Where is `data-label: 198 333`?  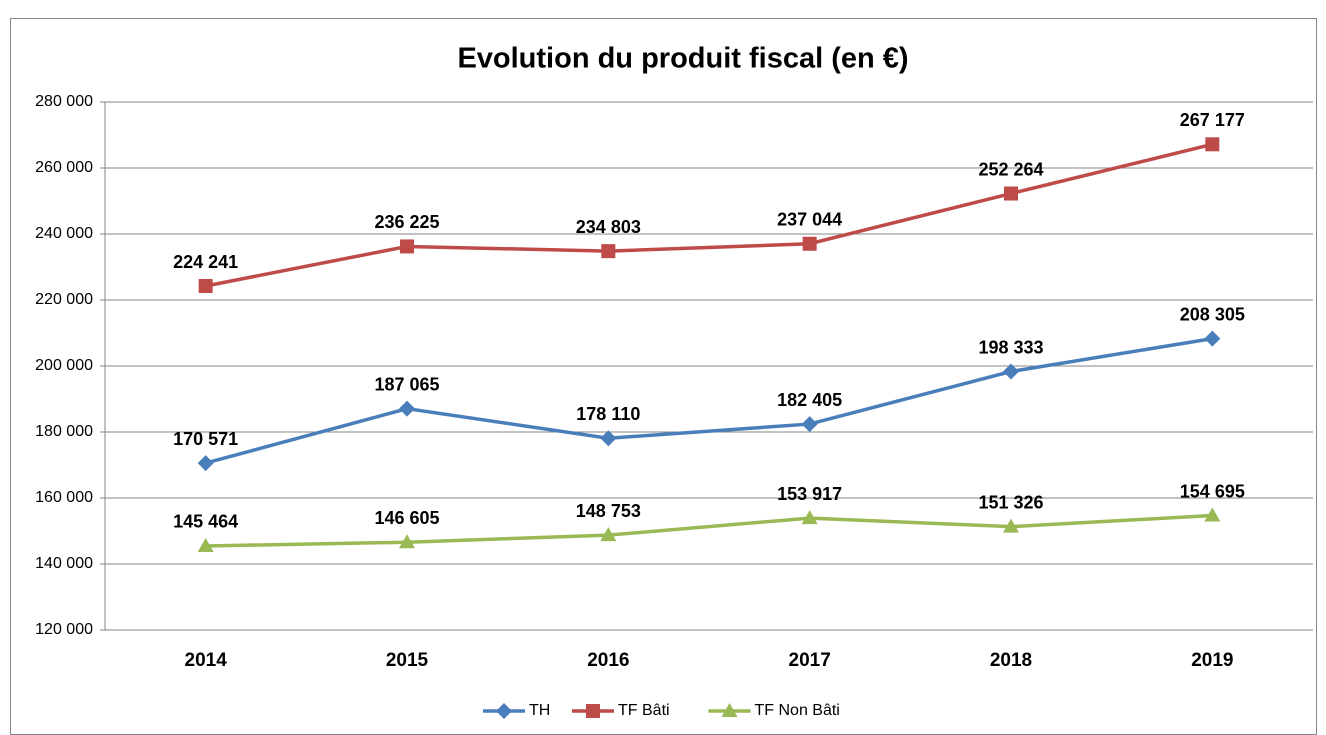
data-label: 198 333 is located at coordinates (1010, 347).